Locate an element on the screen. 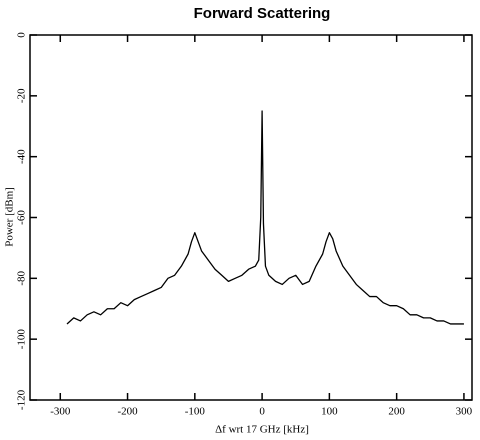 This screenshot has width=480, height=440. y-tick-label: -100 is located at coordinates (22, 339).